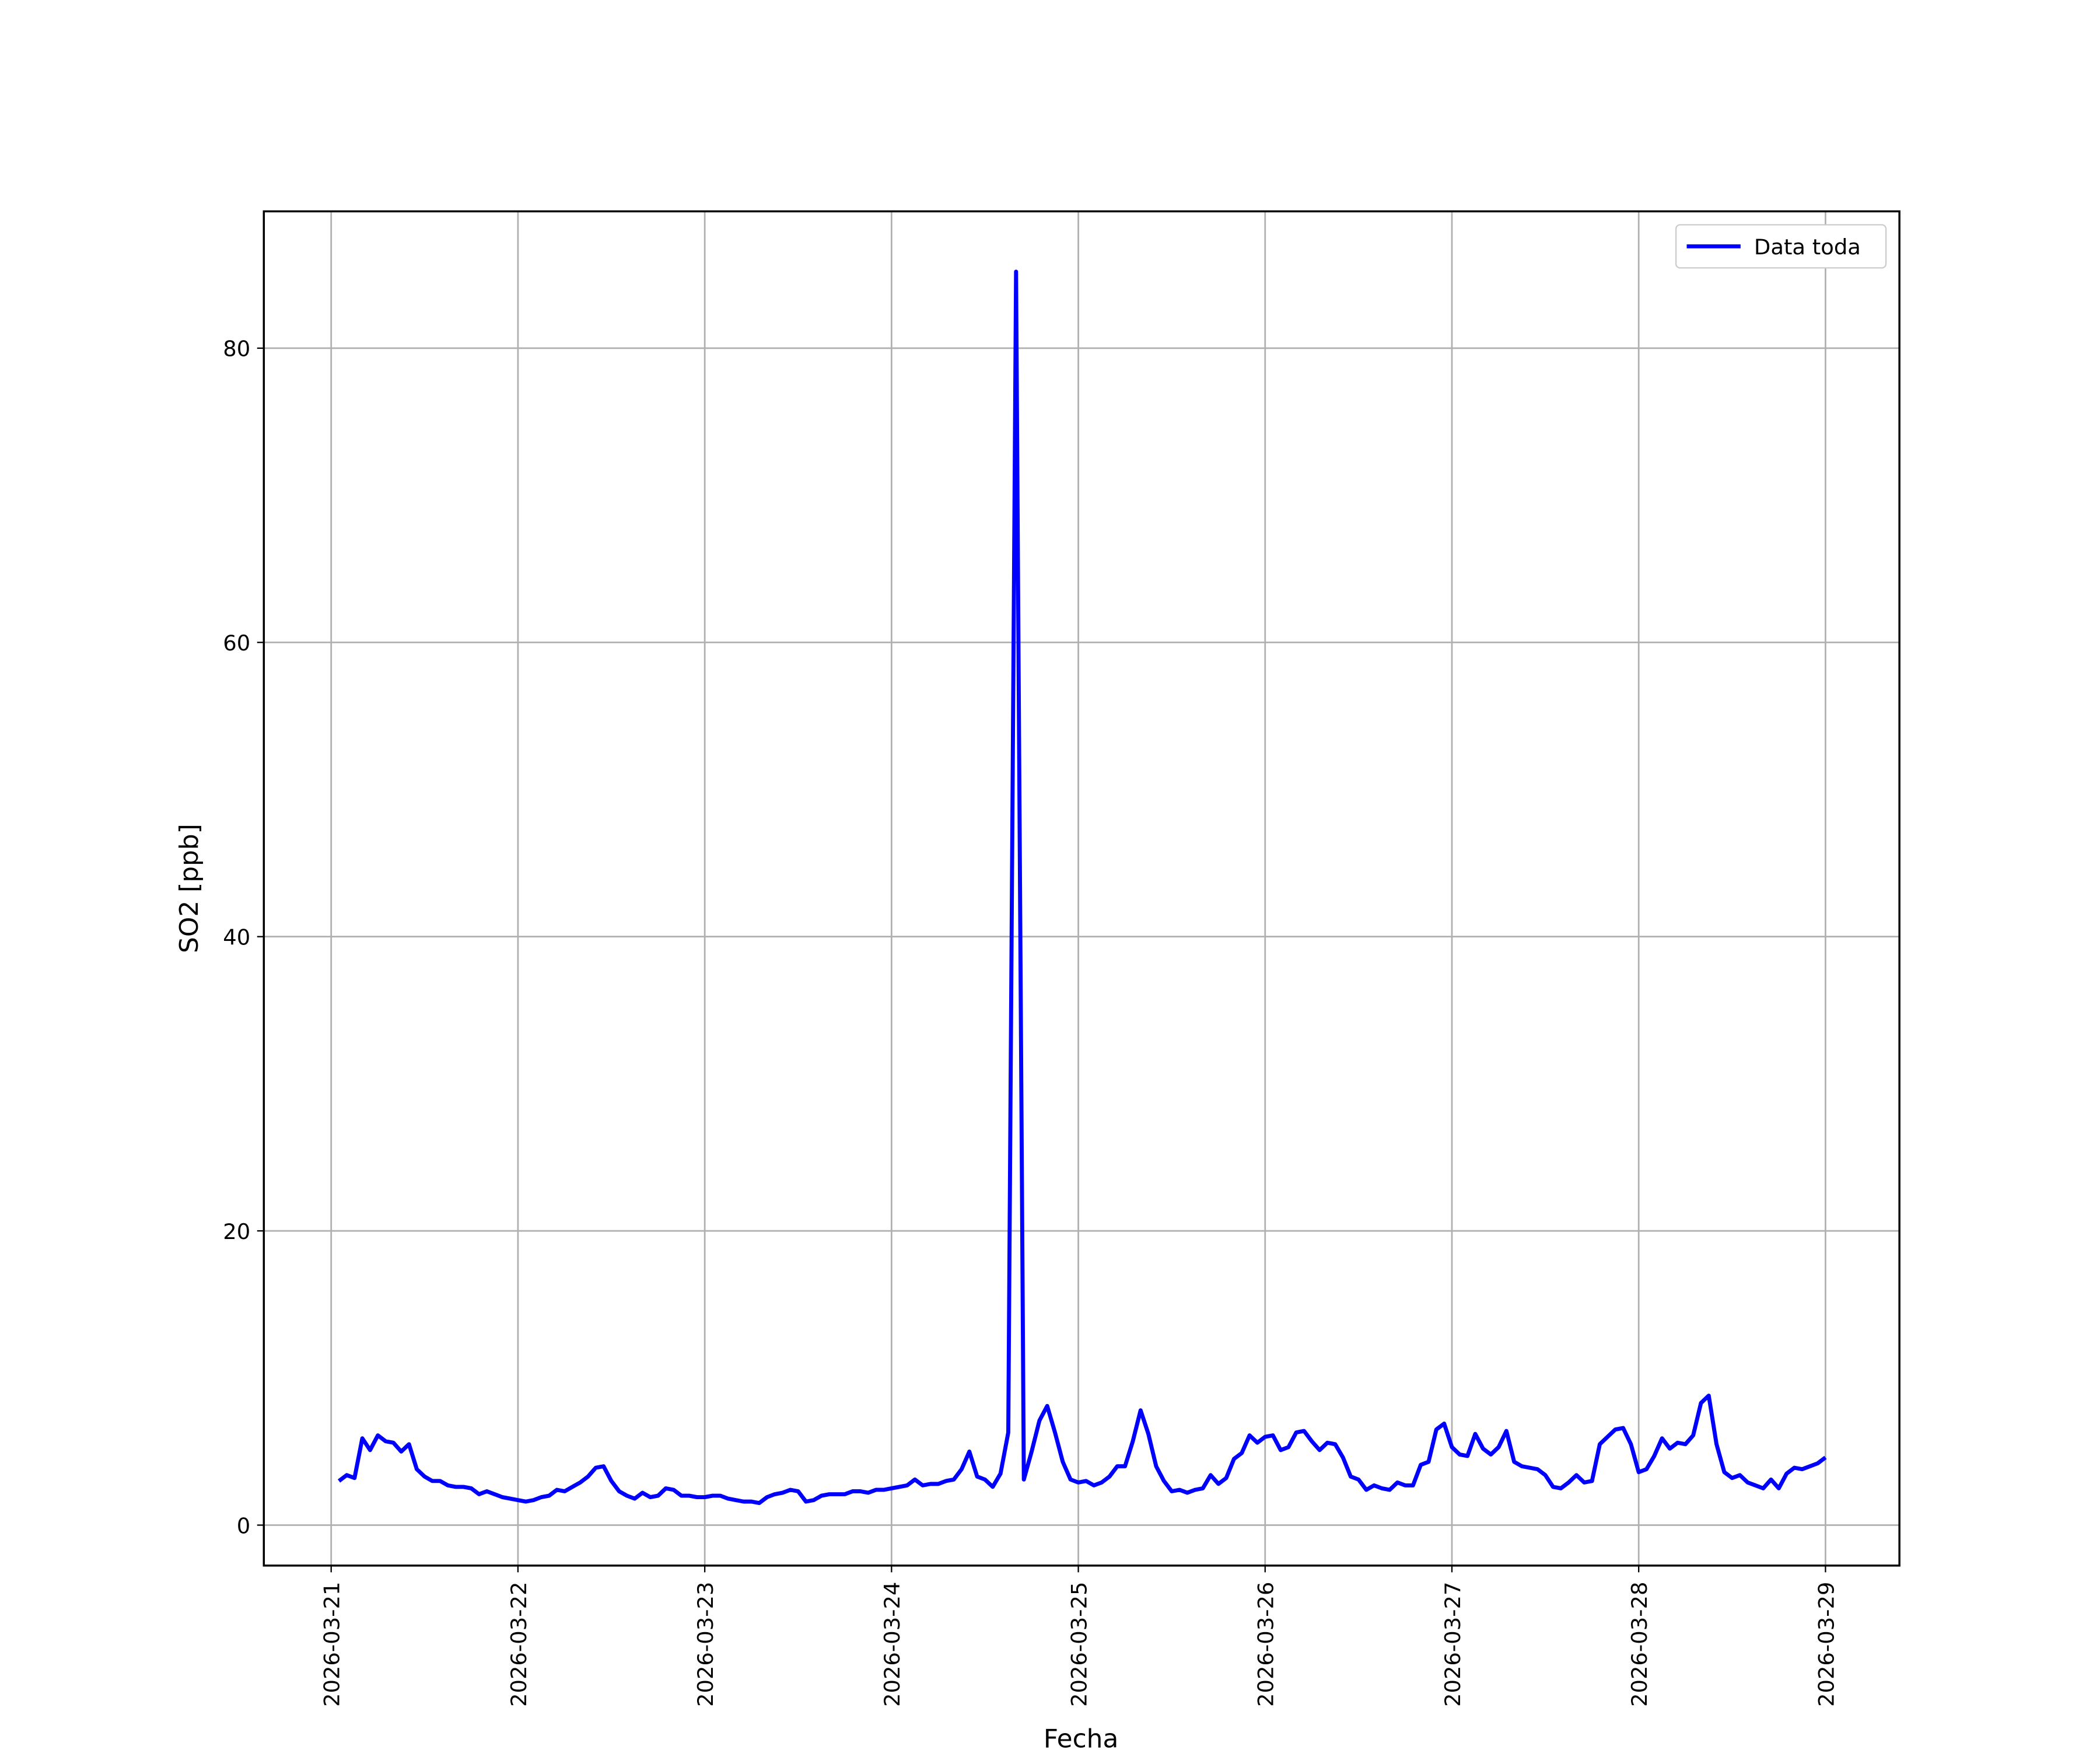  What do you see at coordinates (236, 937) in the screenshot?
I see `y-tick-label: 40` at bounding box center [236, 937].